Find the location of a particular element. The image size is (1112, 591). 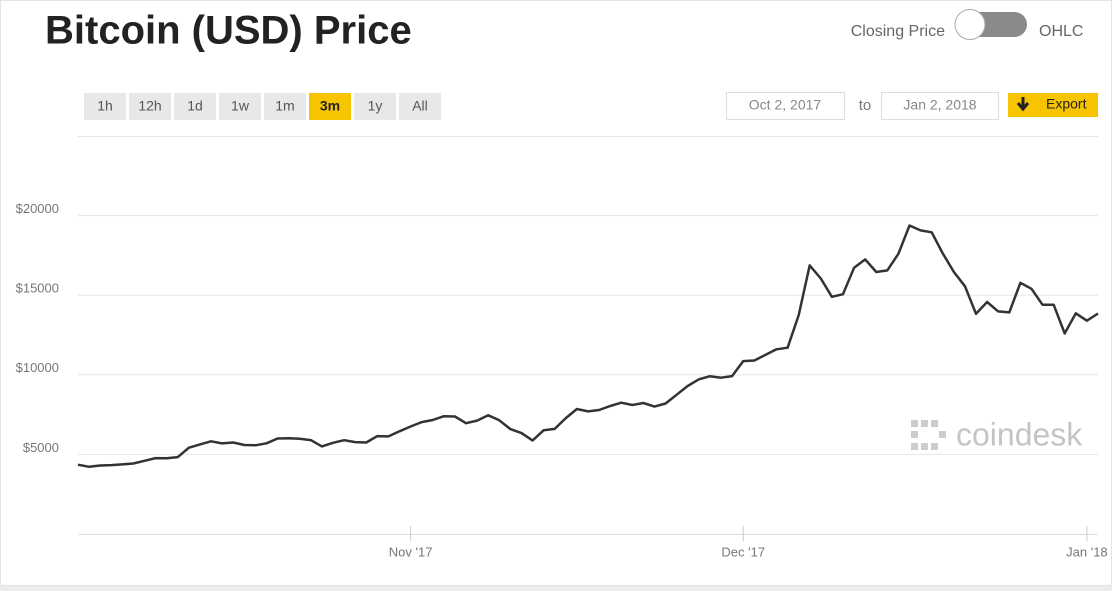

y-tick-label: $10000 is located at coordinates (37, 367).